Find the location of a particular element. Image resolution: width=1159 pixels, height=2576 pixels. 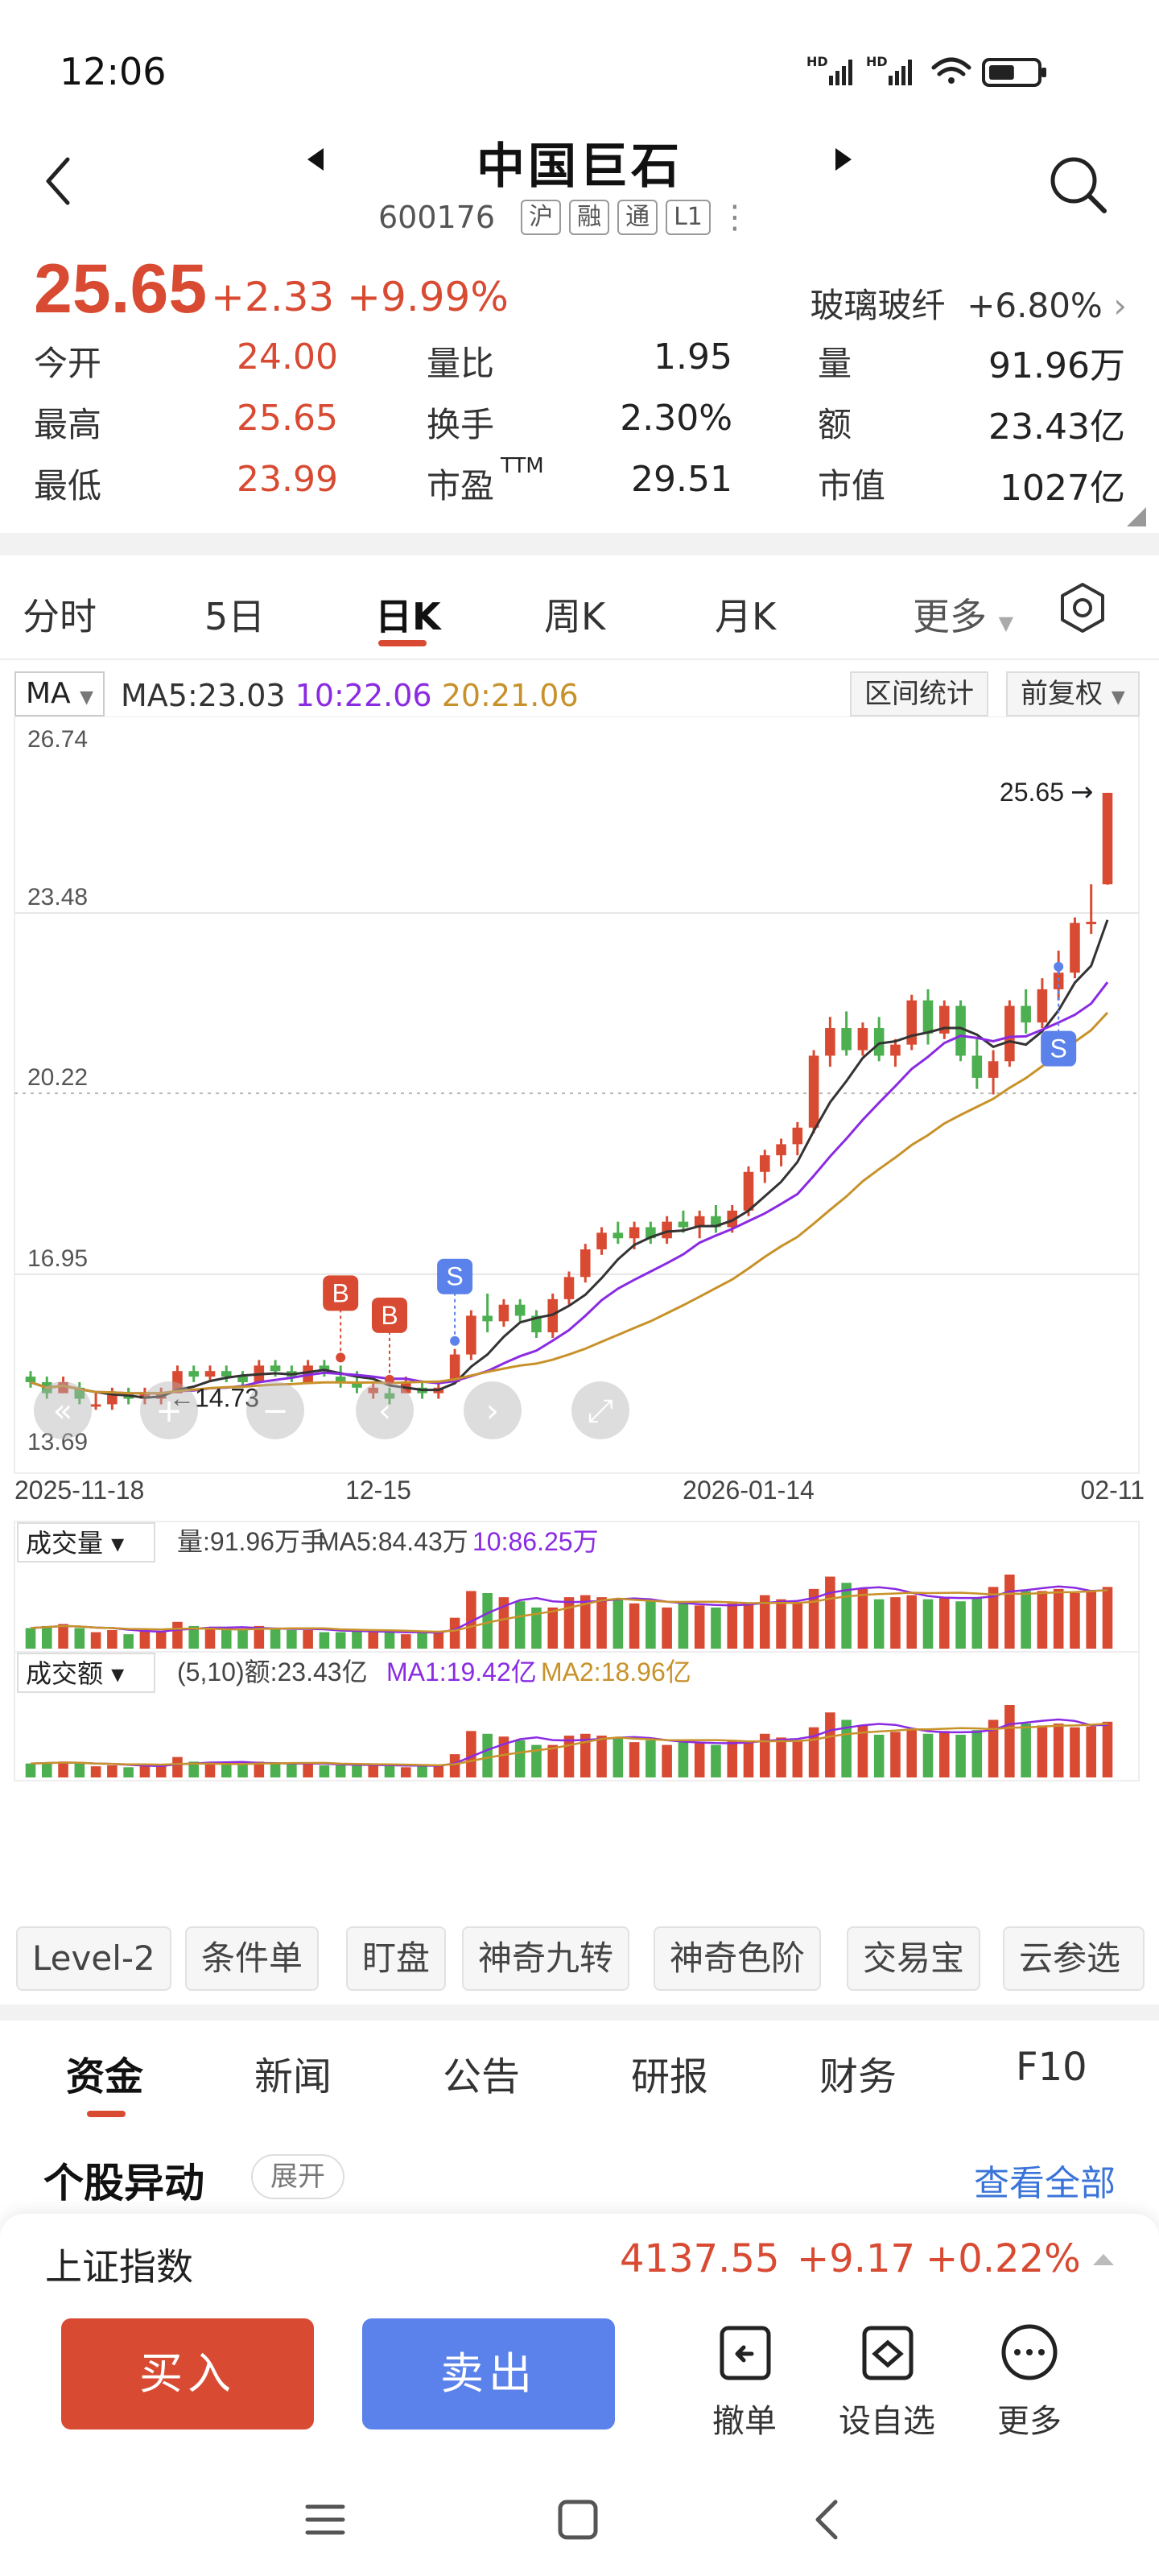

scroll-left-icon: ‹ is located at coordinates (385, 1410).